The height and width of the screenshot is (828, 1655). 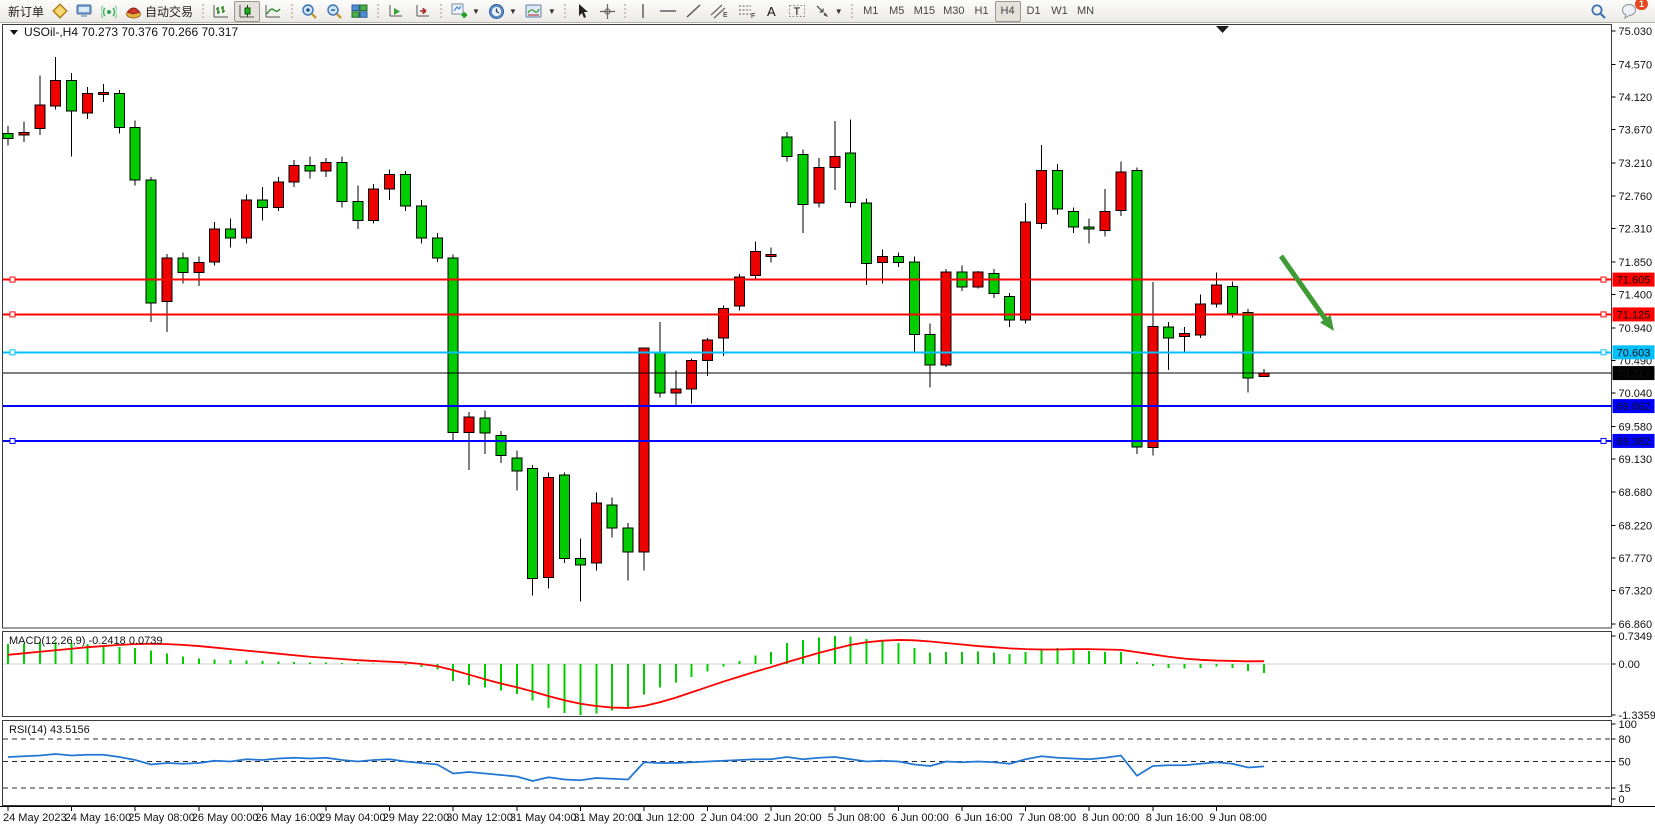 What do you see at coordinates (753, 16) in the screenshot?
I see `svg-text: F` at bounding box center [753, 16].